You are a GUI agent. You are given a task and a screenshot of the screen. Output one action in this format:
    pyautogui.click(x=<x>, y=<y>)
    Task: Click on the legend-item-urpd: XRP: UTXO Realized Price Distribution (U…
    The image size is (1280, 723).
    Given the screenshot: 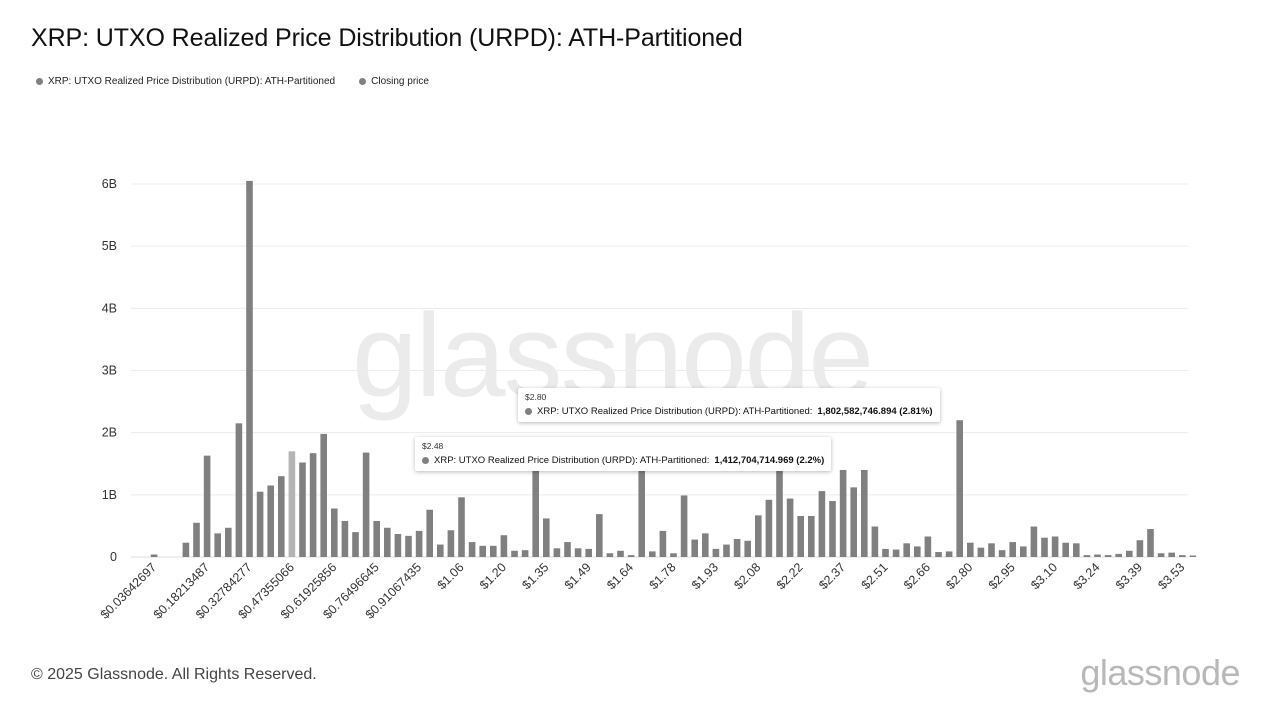 What is the action you would take?
    pyautogui.click(x=185, y=81)
    